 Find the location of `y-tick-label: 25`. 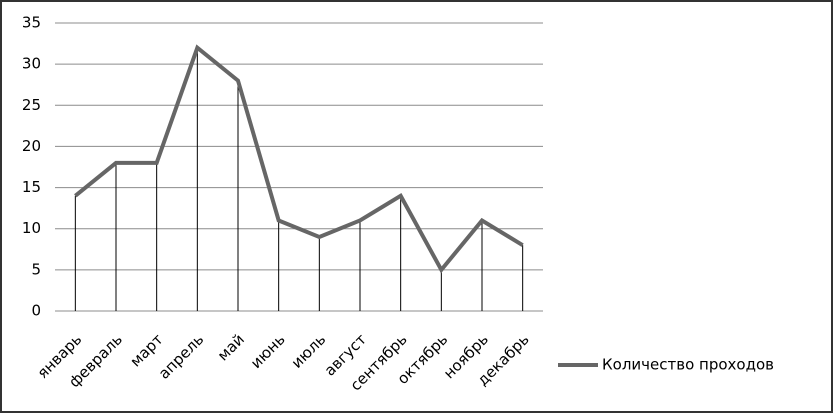

y-tick-label: 25 is located at coordinates (31, 105).